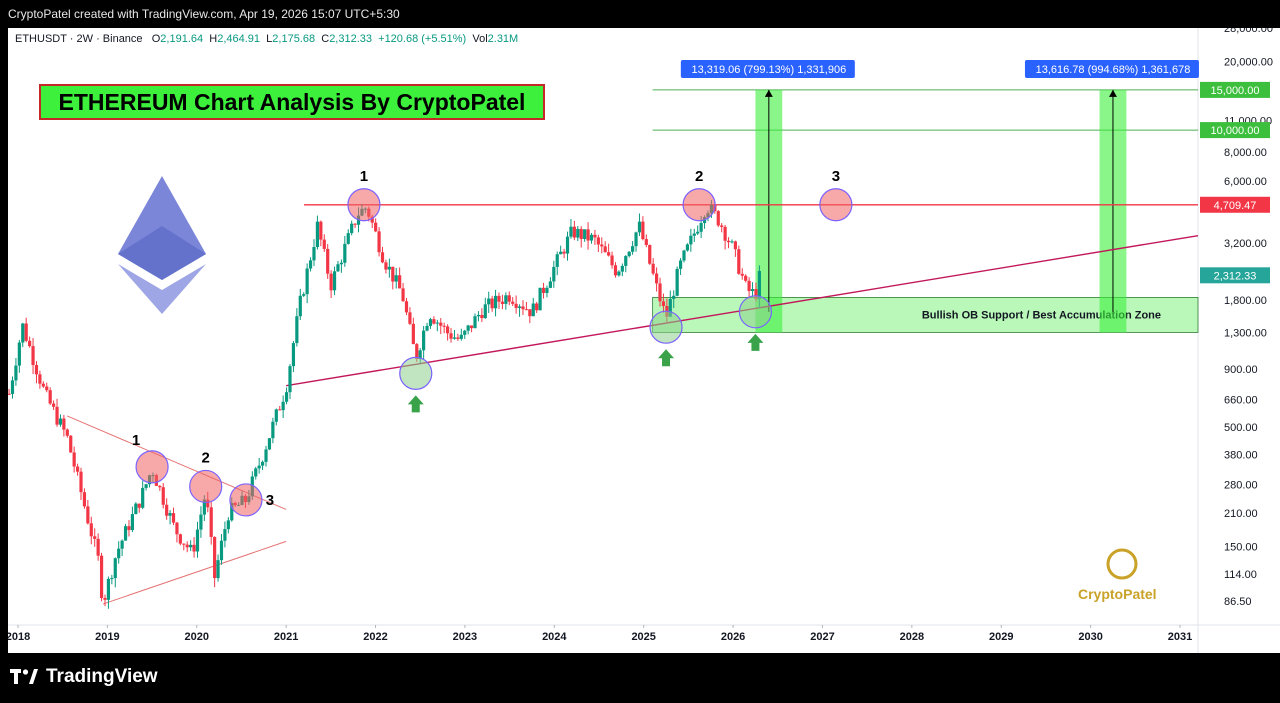 This screenshot has width=1280, height=703. I want to click on resistance-axis-label-bg, so click(1235, 204).